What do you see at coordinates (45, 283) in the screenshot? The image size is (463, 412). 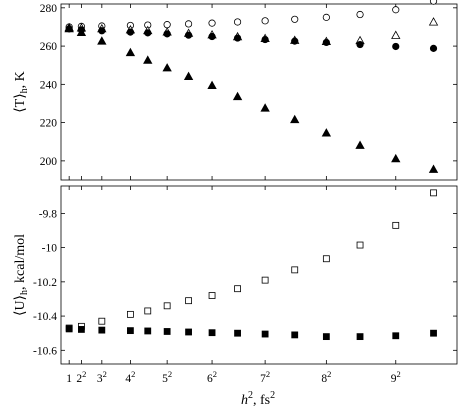 I see `energy-y-tick-label: -10.2` at bounding box center [45, 283].